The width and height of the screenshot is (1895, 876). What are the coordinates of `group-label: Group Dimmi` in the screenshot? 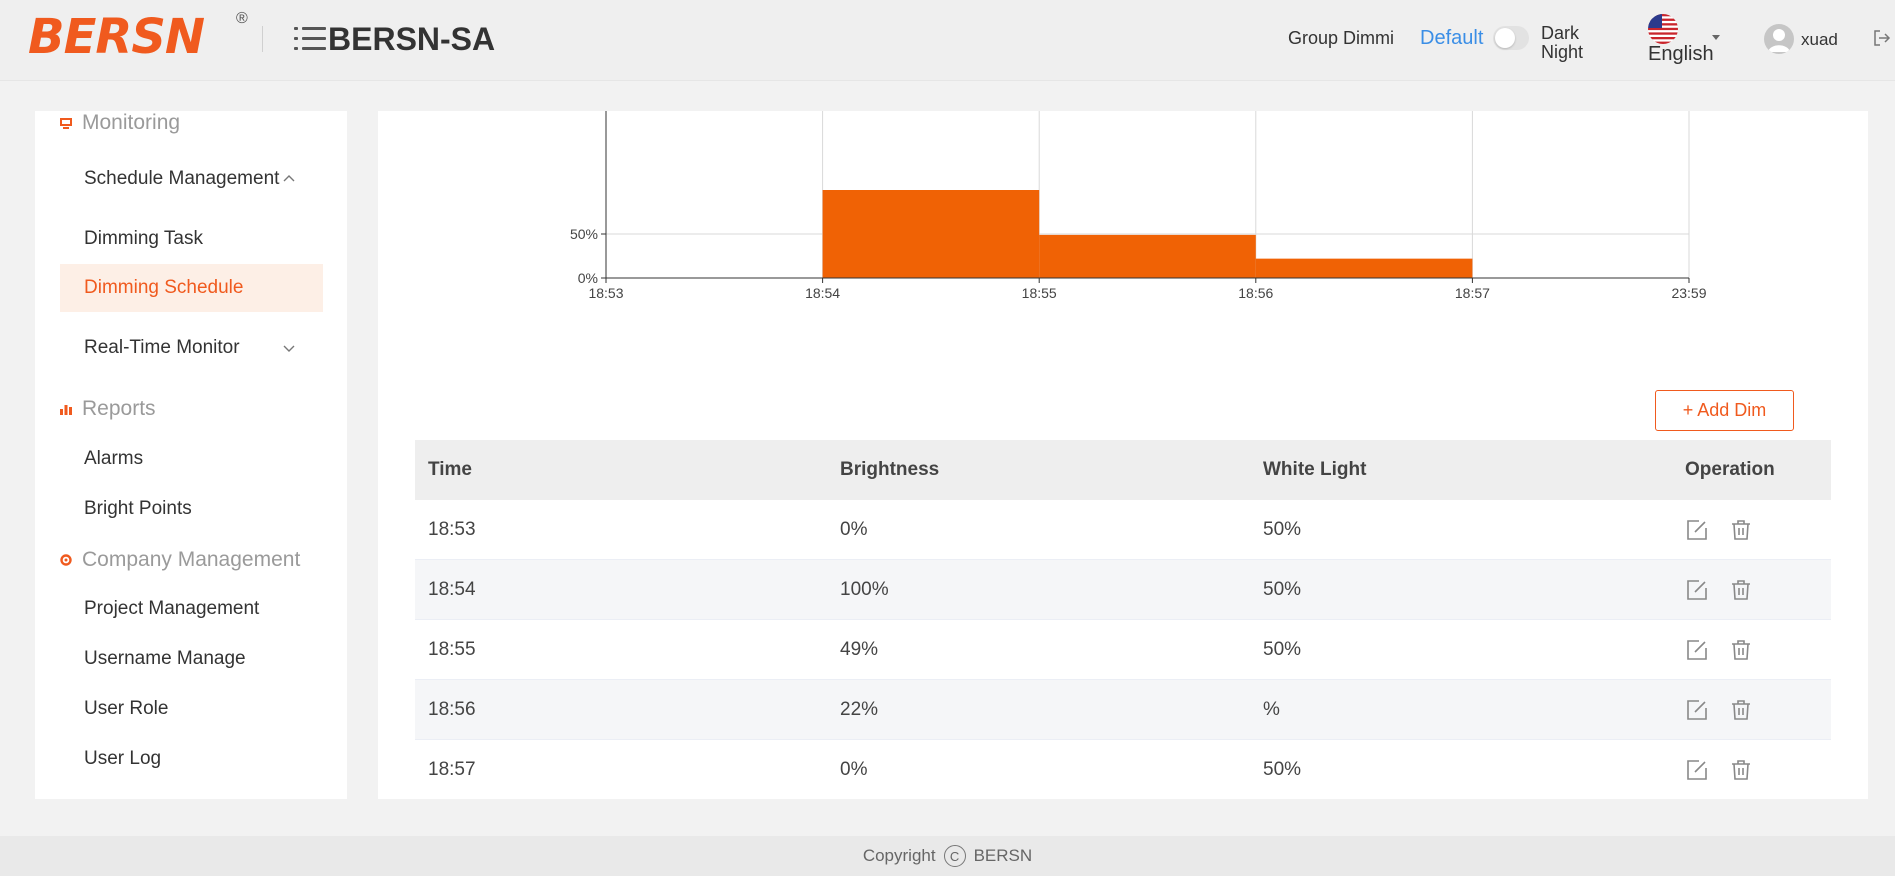 It's located at (1341, 38).